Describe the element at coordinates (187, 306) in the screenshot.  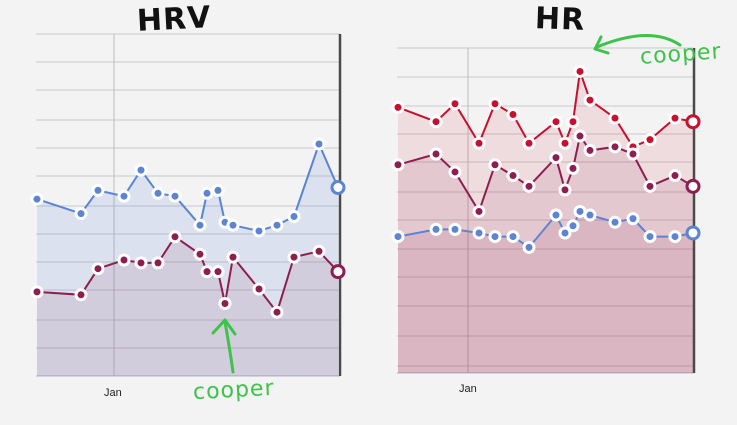
I see `hrv-series-1-area` at that location.